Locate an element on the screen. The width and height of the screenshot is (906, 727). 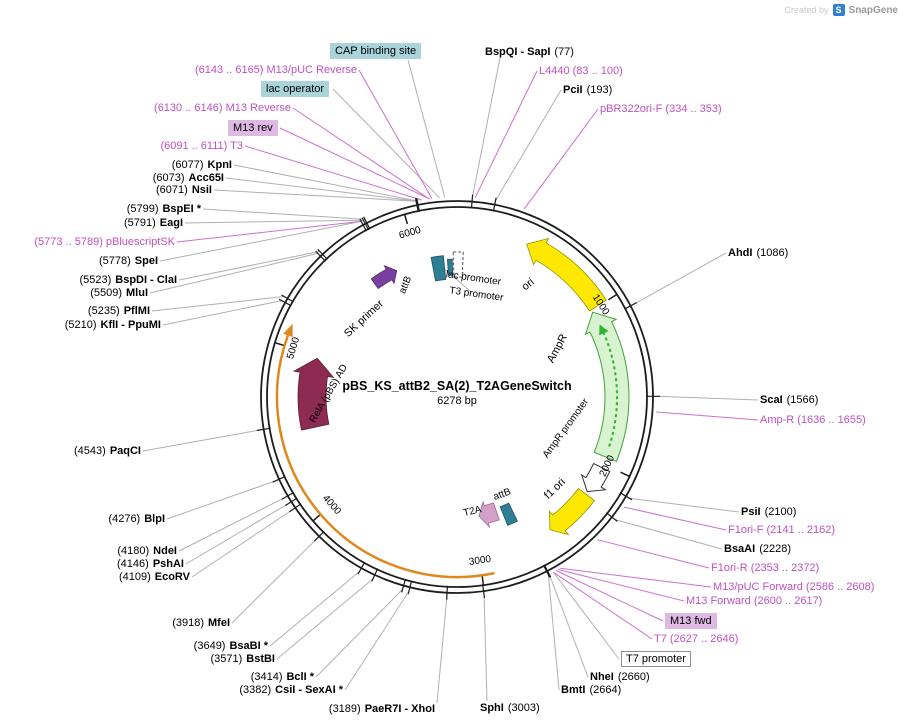
scale-label-3000: 3000 is located at coordinates (480, 561).